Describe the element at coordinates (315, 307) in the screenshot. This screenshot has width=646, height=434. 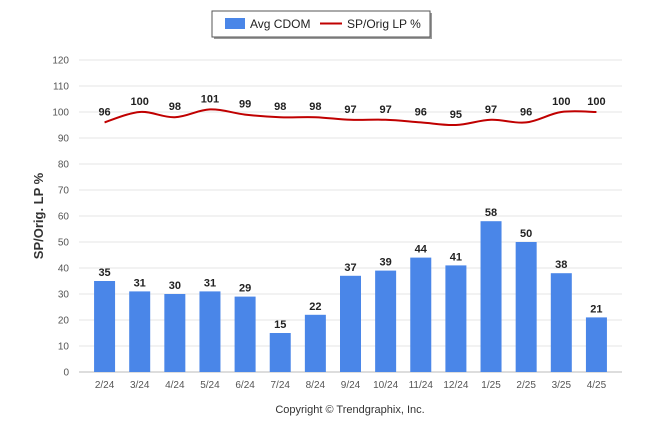
I see `bar-data-label: 22` at that location.